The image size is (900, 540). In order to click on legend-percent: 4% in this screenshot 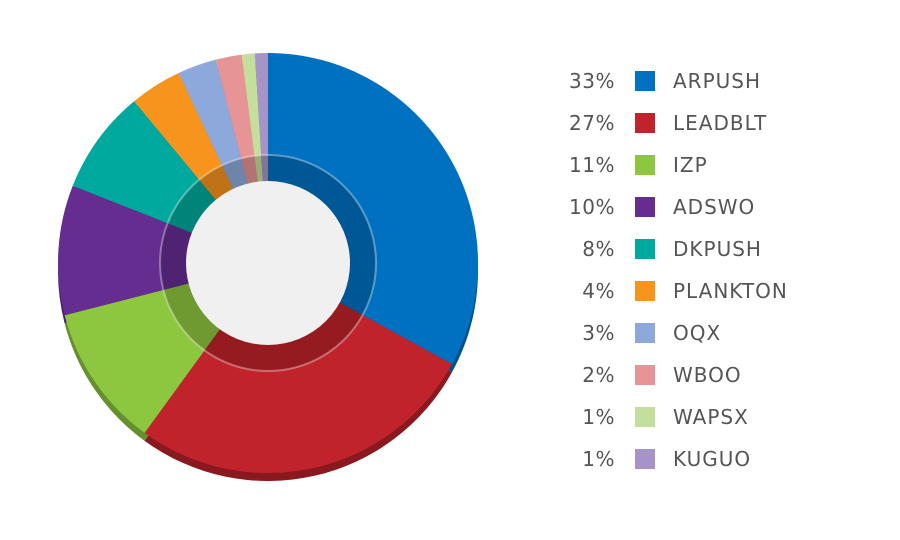, I will do `click(598, 291)`.